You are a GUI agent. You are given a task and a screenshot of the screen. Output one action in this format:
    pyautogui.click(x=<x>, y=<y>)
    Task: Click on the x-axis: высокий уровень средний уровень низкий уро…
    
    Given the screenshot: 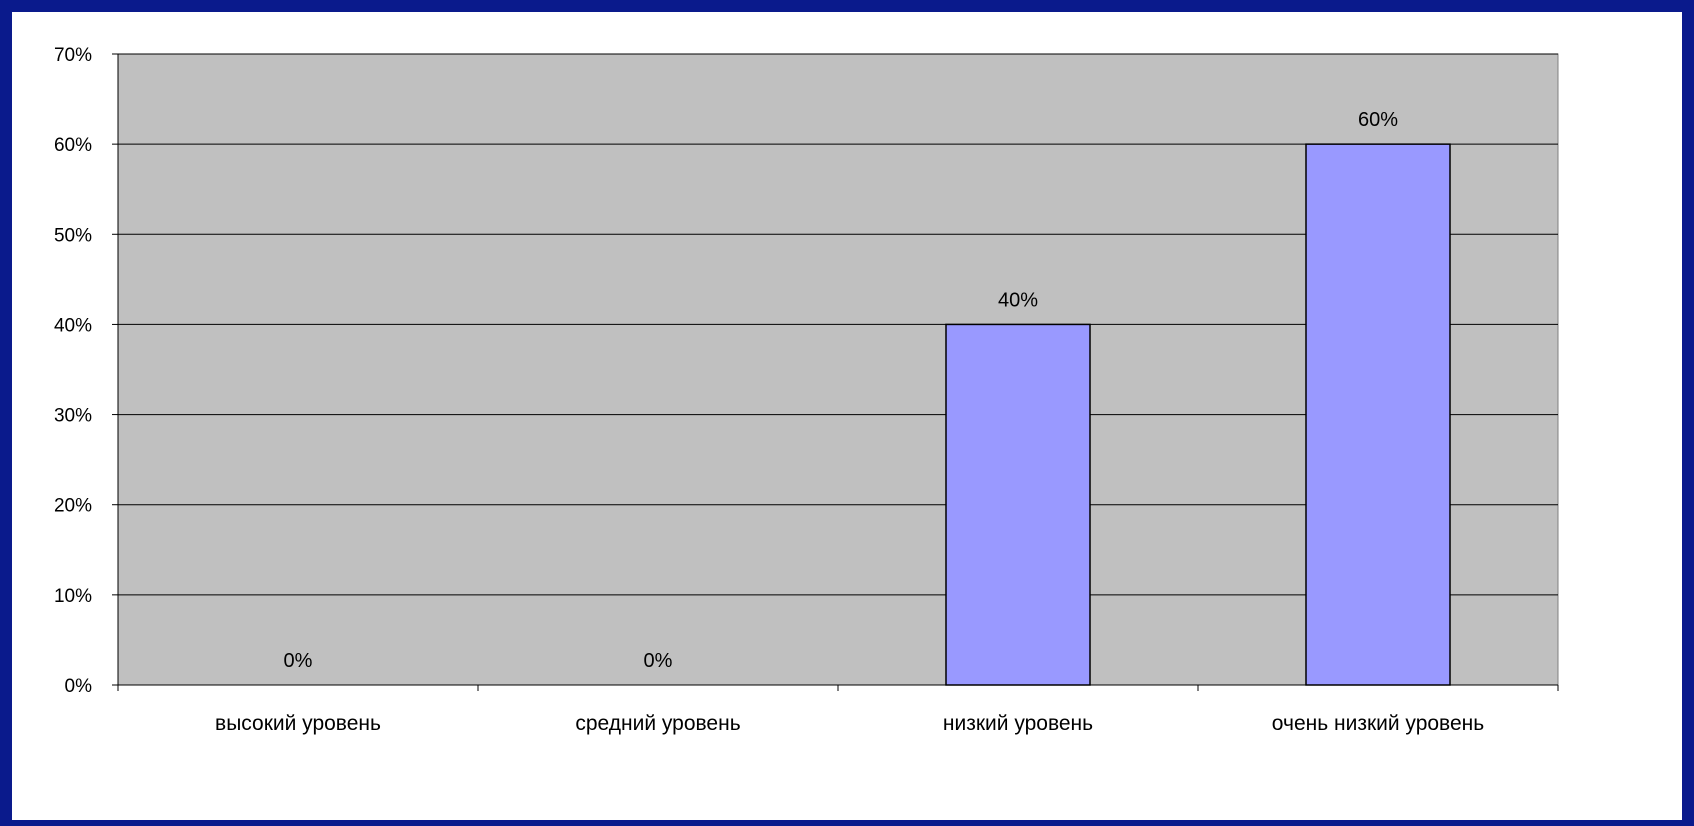 What is the action you would take?
    pyautogui.click(x=838, y=709)
    